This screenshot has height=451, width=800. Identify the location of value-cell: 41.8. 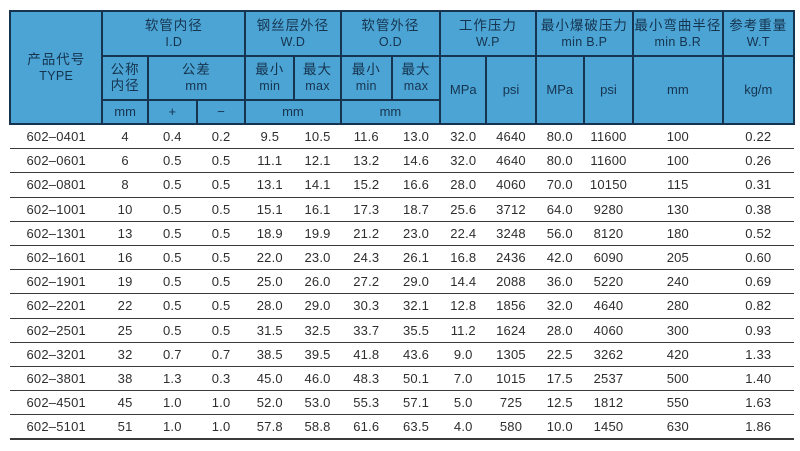
(366, 354).